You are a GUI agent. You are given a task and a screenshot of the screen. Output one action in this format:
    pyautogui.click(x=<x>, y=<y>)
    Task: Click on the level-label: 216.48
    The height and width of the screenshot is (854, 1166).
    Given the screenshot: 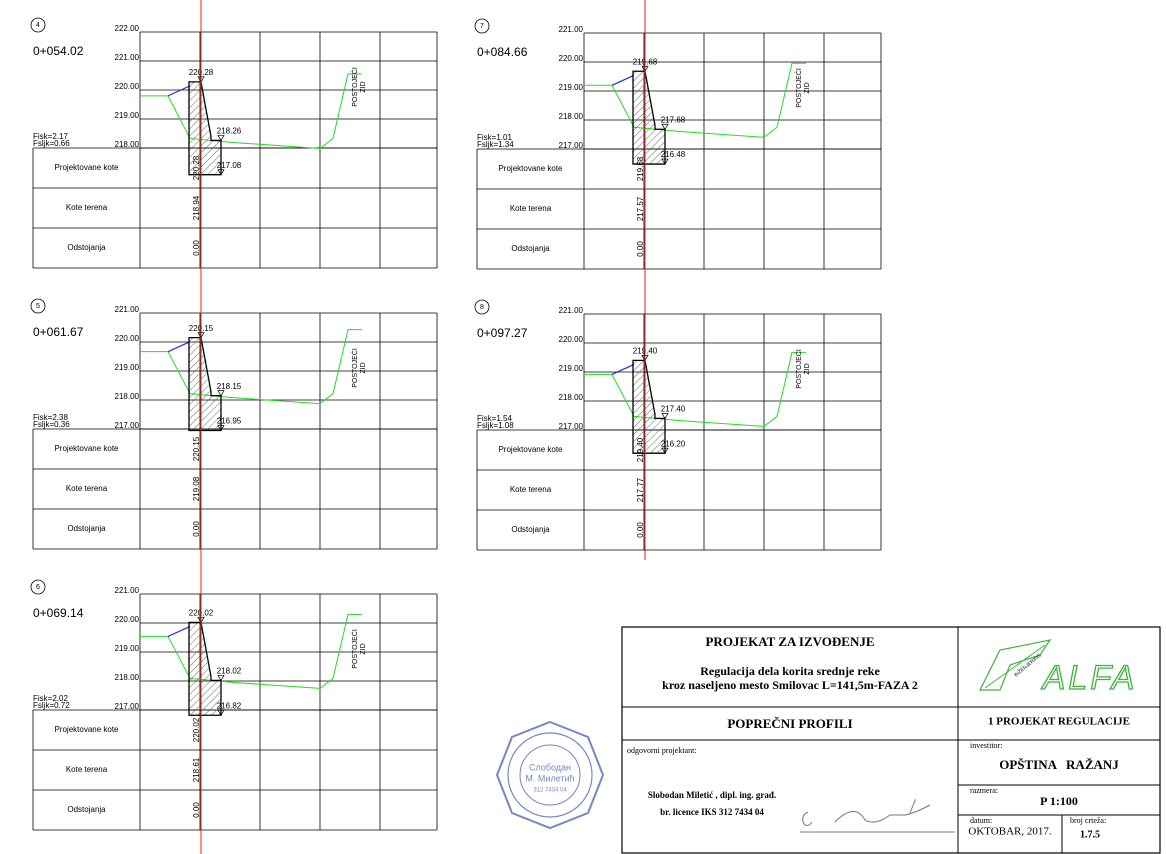 What is the action you would take?
    pyautogui.click(x=673, y=154)
    